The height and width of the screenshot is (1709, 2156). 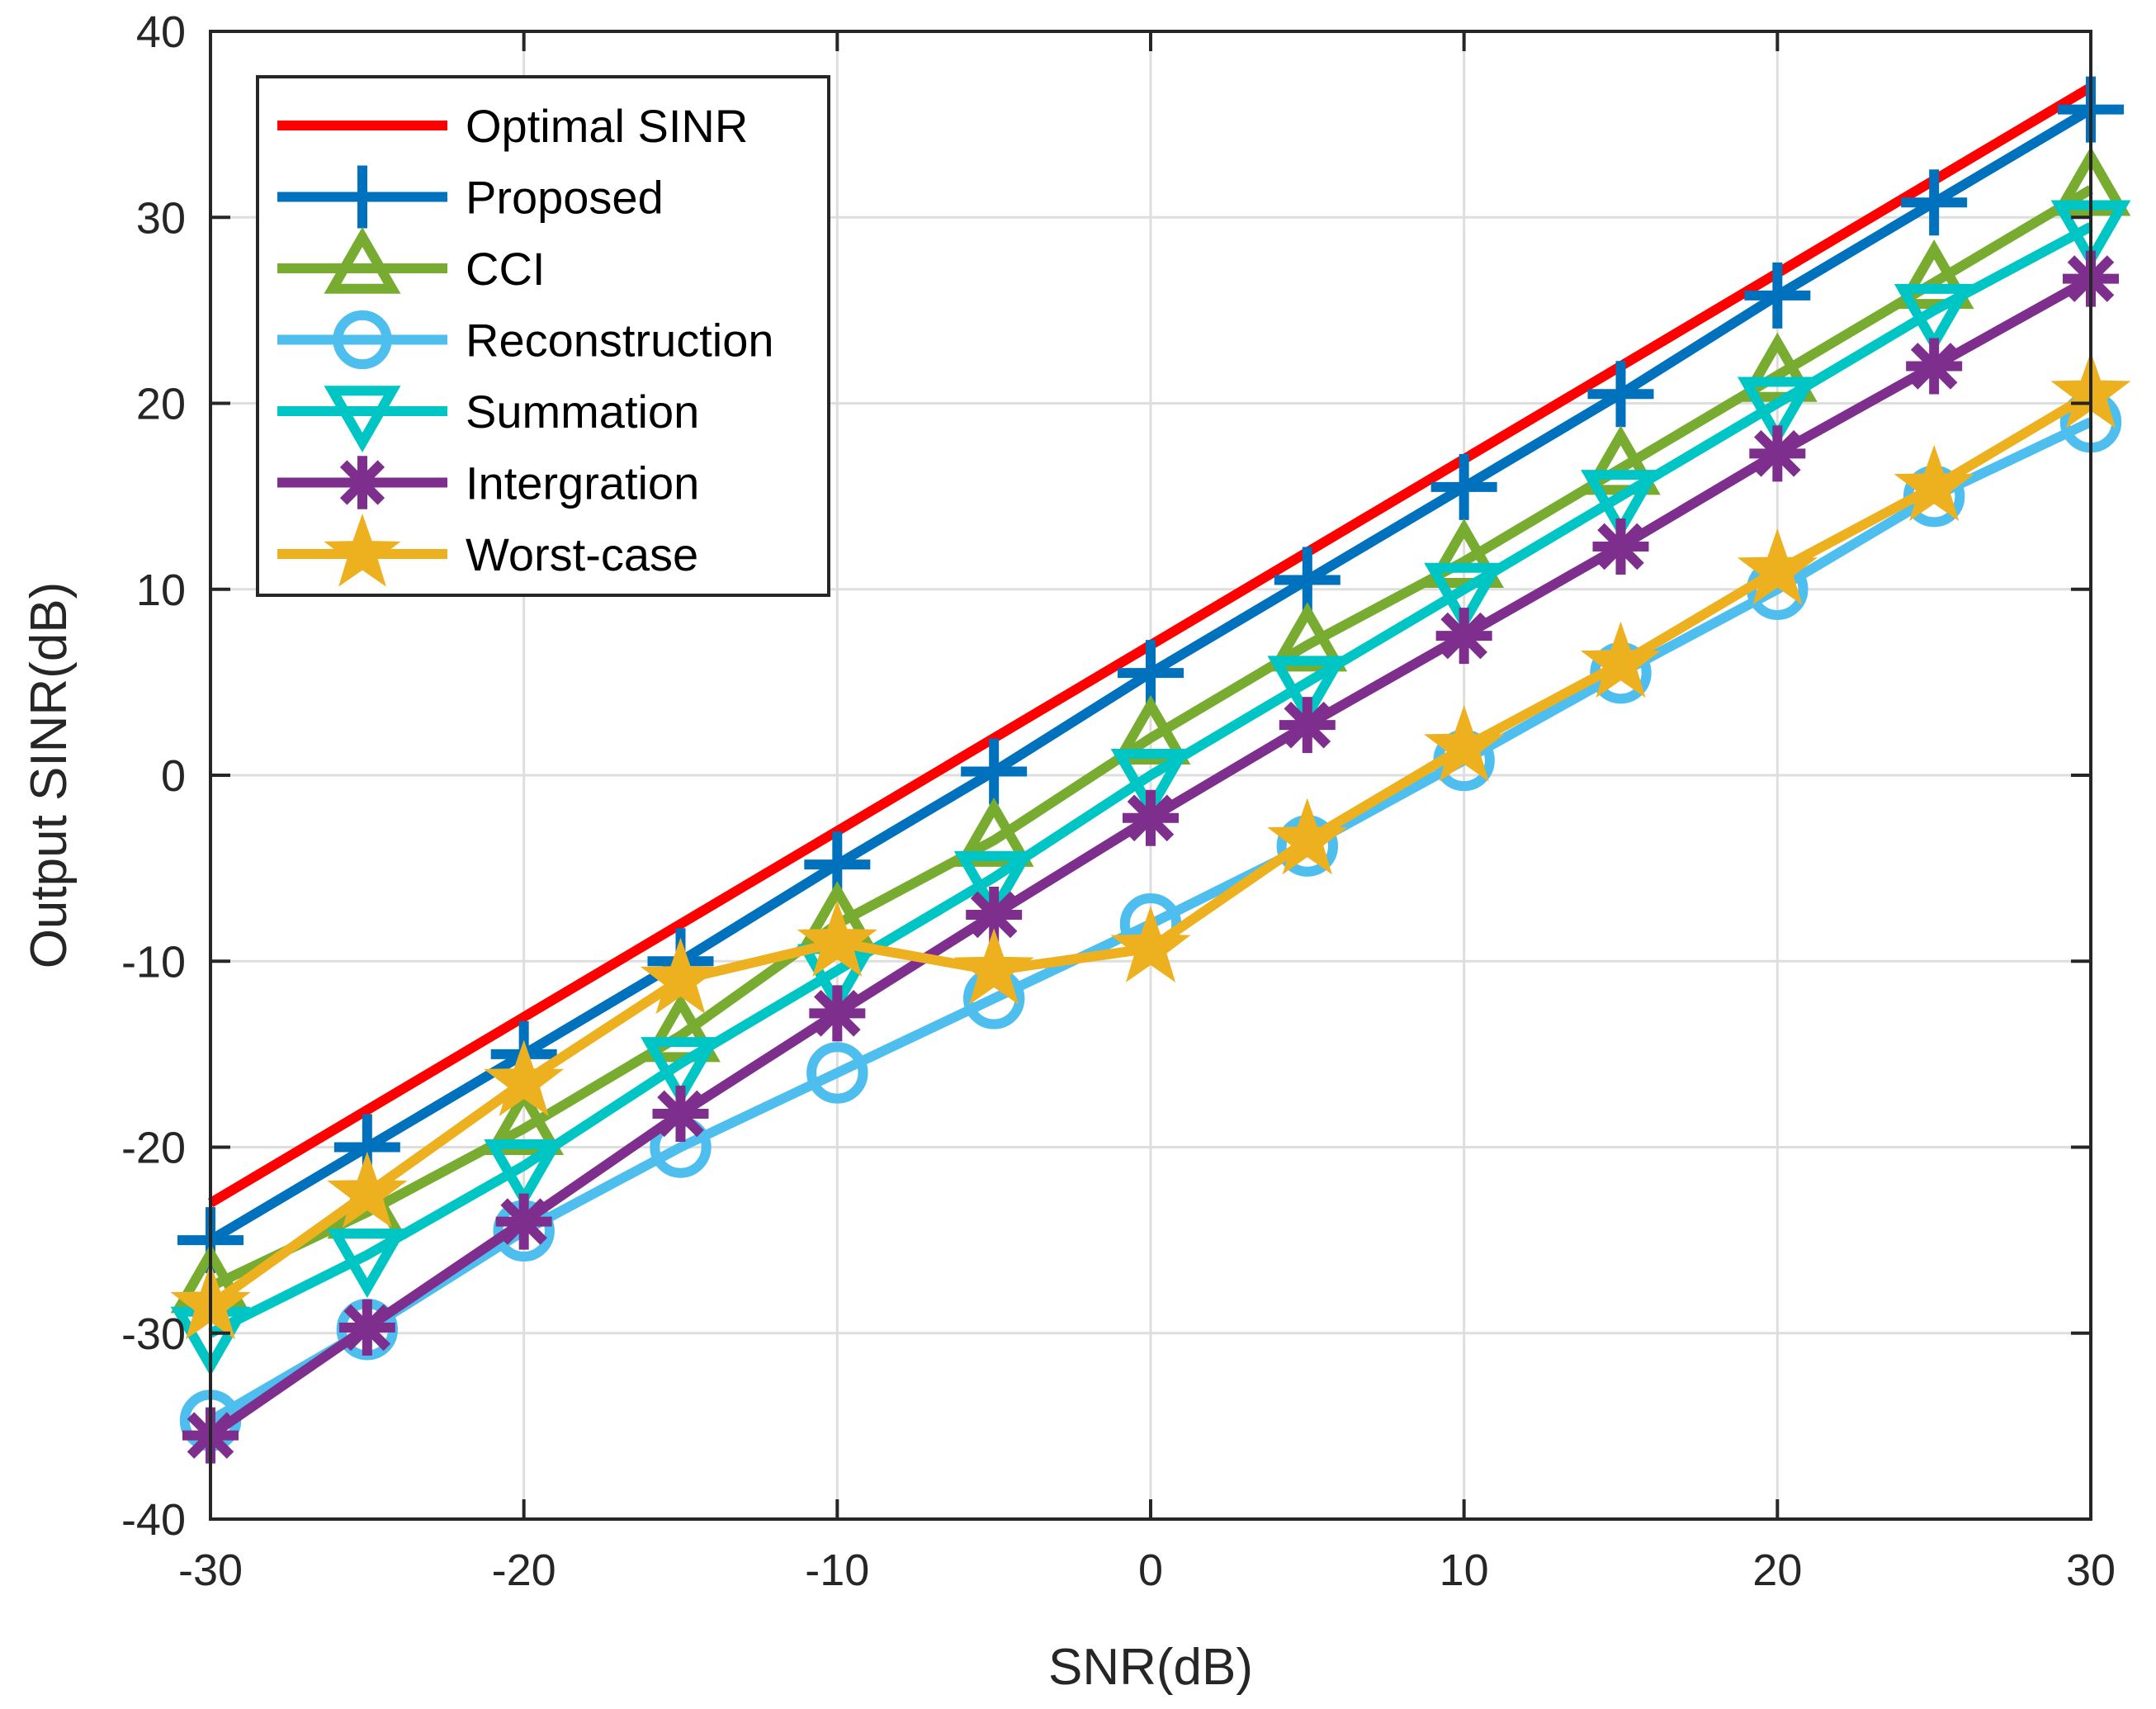 What do you see at coordinates (411, 260) in the screenshot?
I see `legend-entry: CCI` at bounding box center [411, 260].